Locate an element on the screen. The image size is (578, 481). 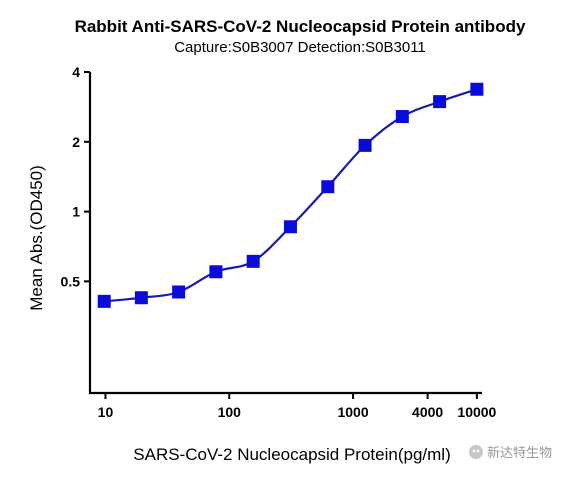
wechat-icon is located at coordinates (476, 452).